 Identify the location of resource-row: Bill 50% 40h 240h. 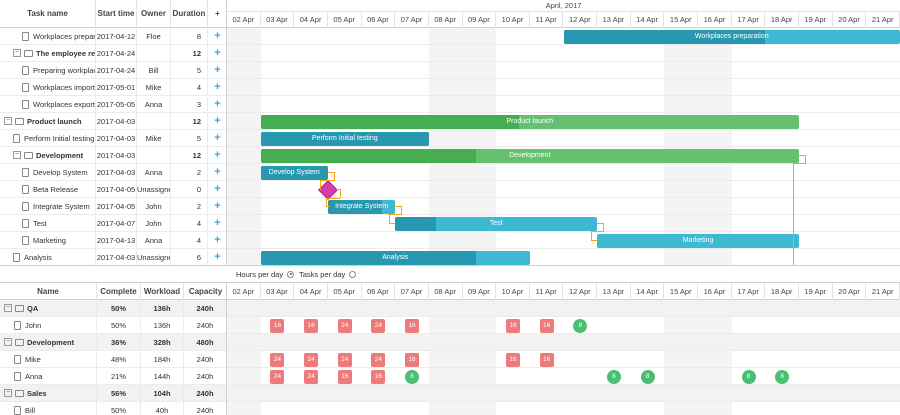
(113, 408).